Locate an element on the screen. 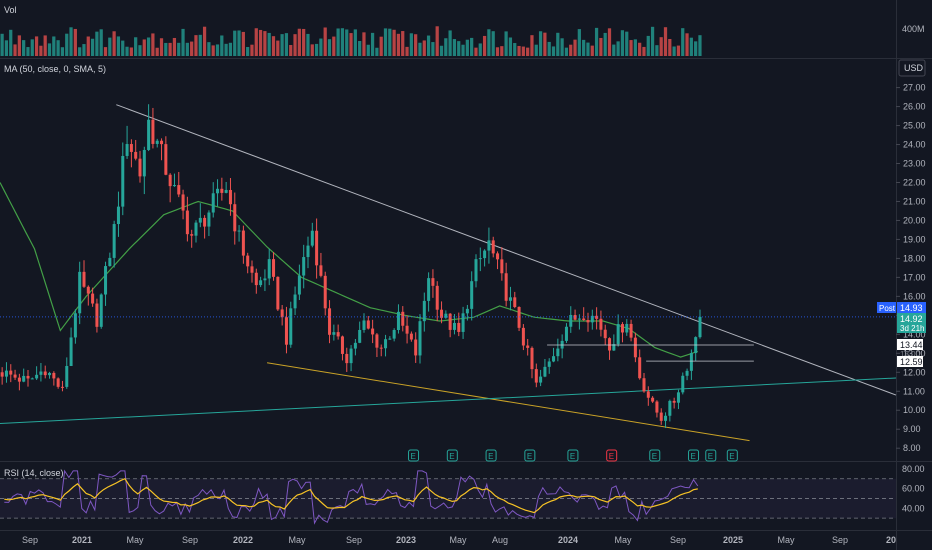 The height and width of the screenshot is (550, 932). rsi-axis: 80.0060.0040.00 is located at coordinates (913, 488).